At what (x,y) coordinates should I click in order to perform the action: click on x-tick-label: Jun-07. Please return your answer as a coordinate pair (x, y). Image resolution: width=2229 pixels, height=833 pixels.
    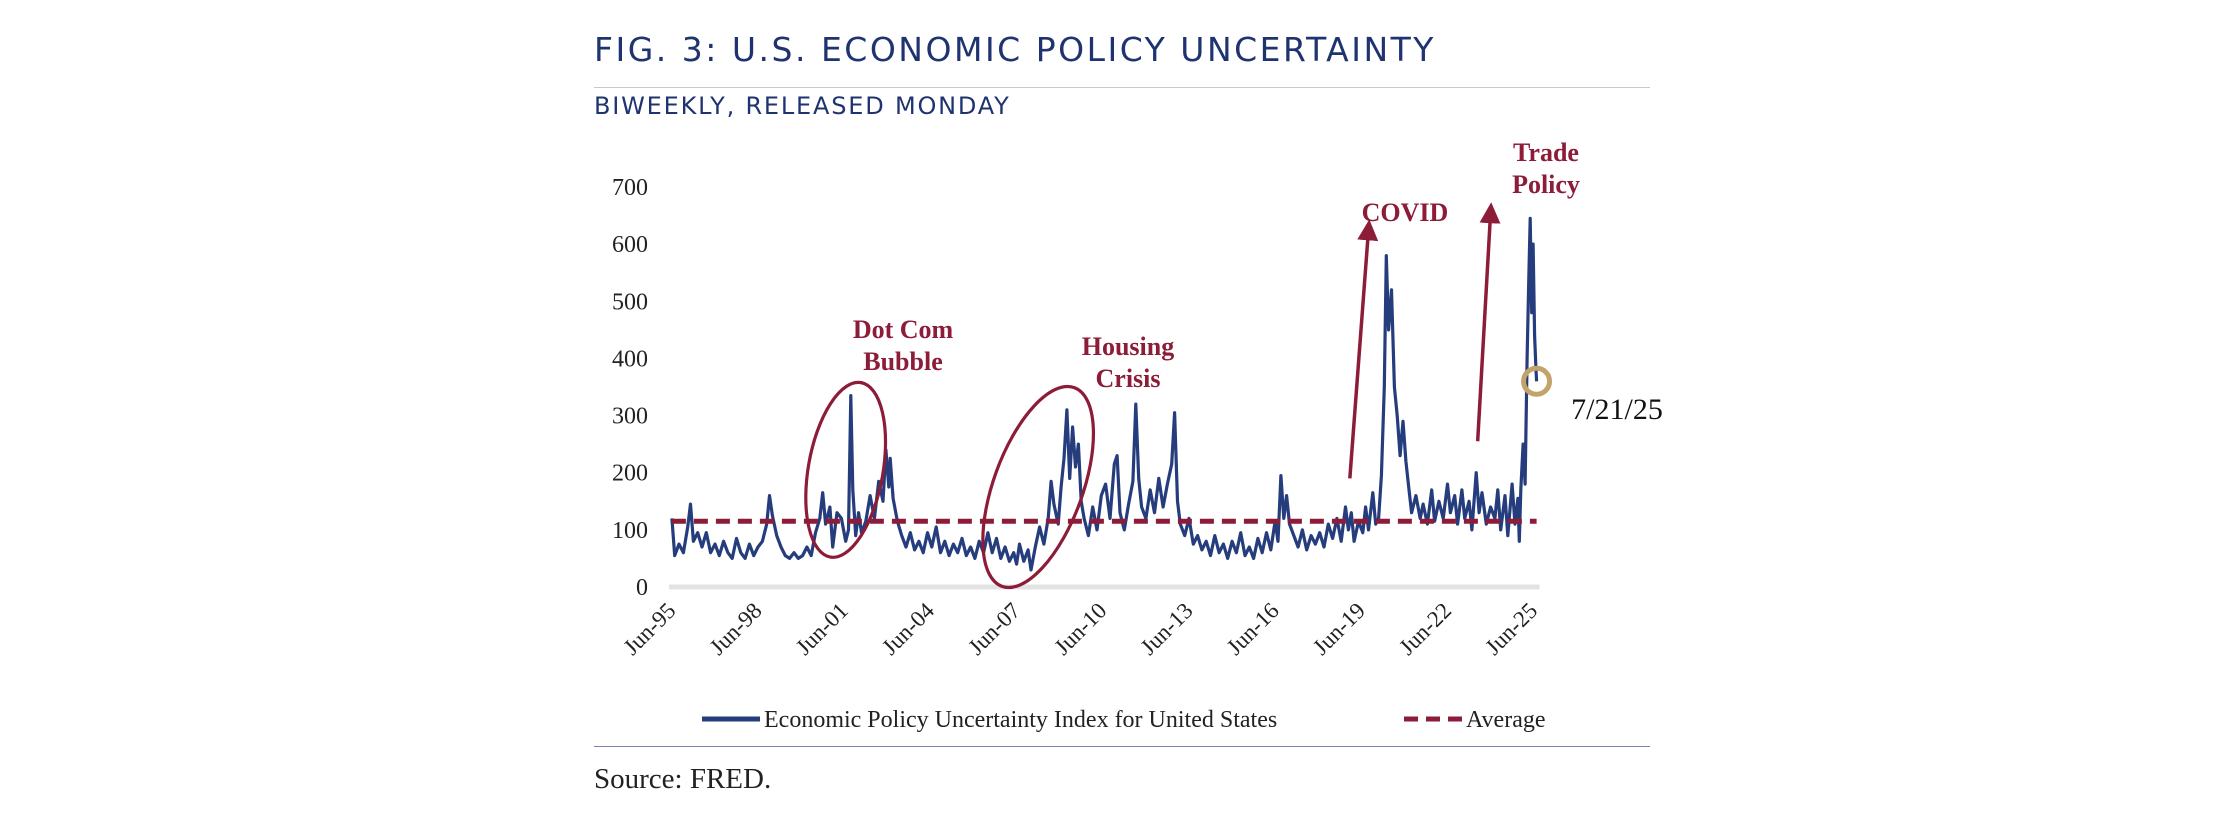
    Looking at the image, I should click on (994, 629).